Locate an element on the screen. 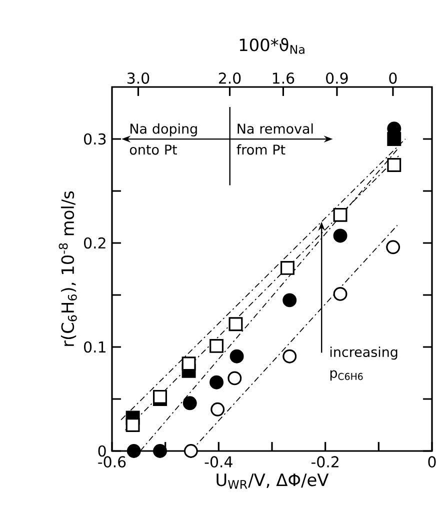 This screenshot has width=437, height=528. x-tick-label: -0.4 is located at coordinates (218, 462).